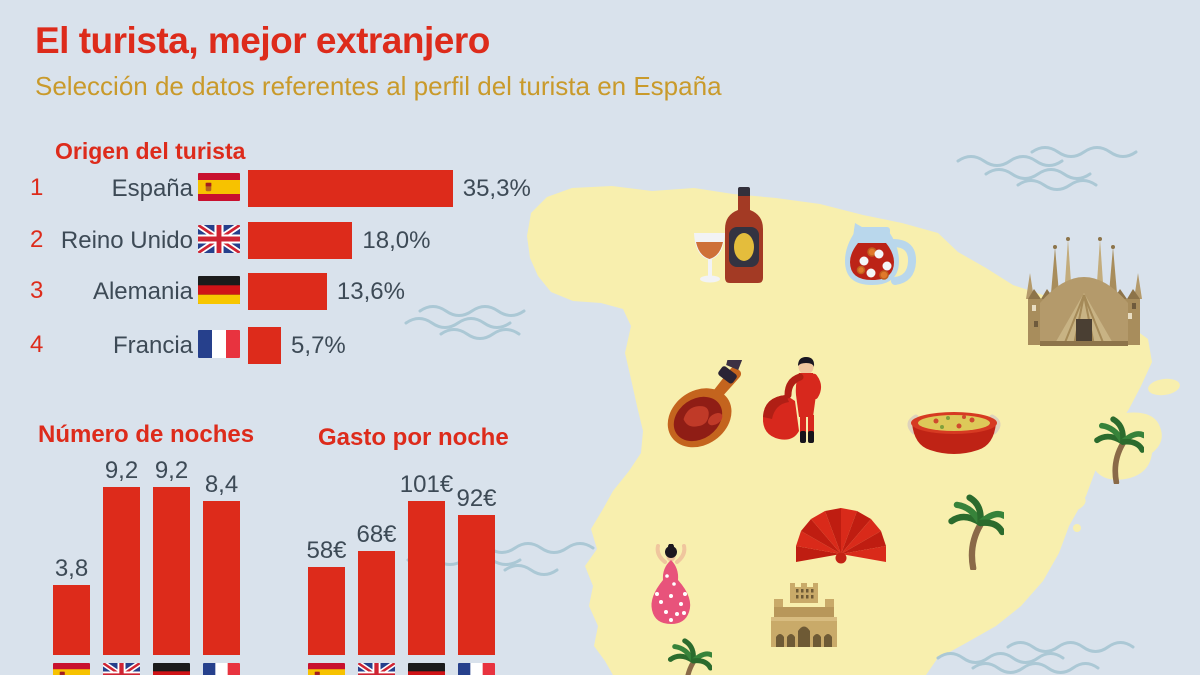 The image size is (1200, 675). Describe the element at coordinates (126, 240) in the screenshot. I see `origin-country-label: Reino Unido` at that location.